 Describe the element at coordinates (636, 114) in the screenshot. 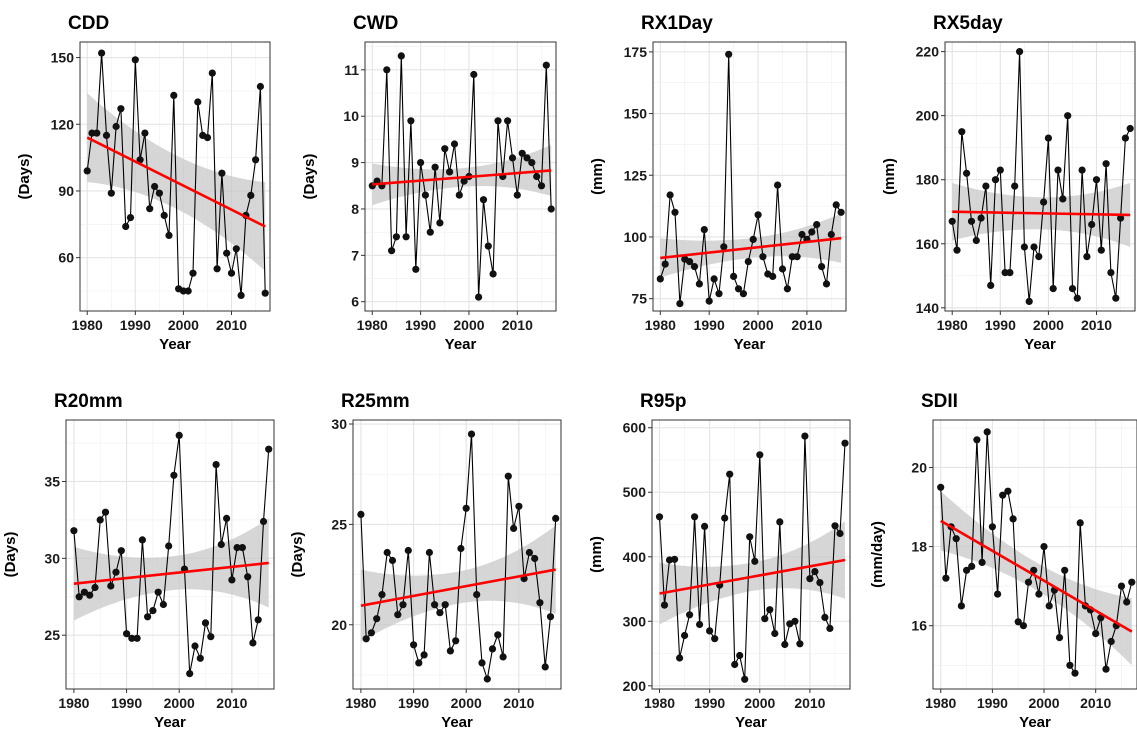

I see `y-tick-label: 150` at that location.